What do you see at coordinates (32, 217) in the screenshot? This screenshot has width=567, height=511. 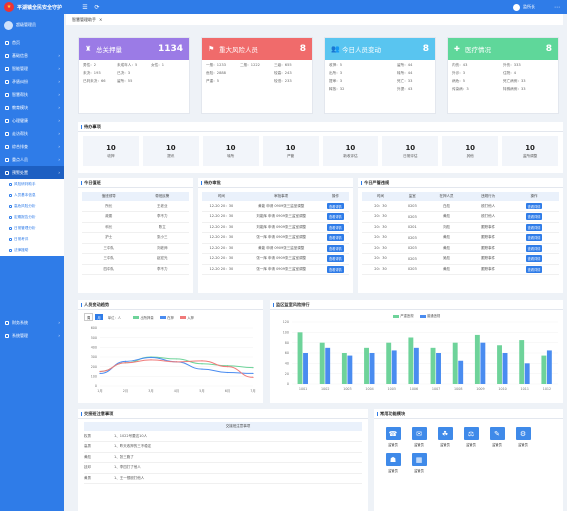 I see `sidebar-subitem-3: 定期报告分析` at bounding box center [32, 217].